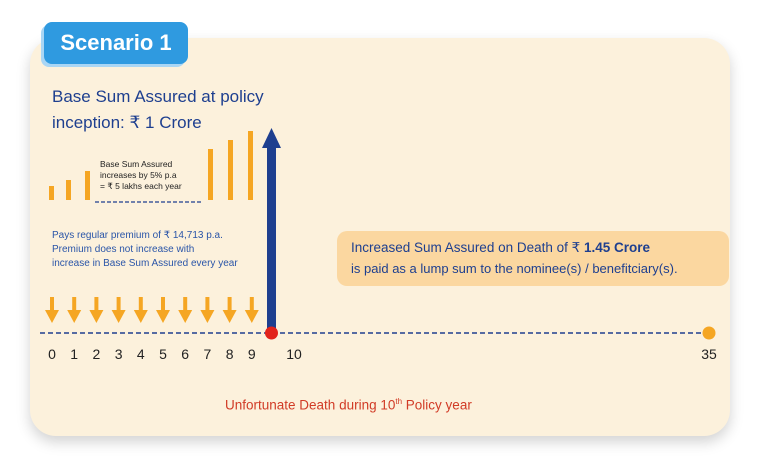 The image size is (760, 470). Describe the element at coordinates (294, 354) in the screenshot. I see `year-label: 10` at that location.